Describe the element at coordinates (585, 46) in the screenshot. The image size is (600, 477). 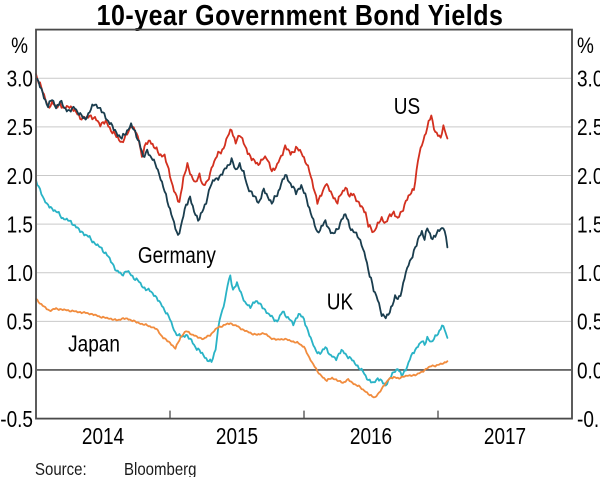
I see `y-axis-unit-right: %` at that location.